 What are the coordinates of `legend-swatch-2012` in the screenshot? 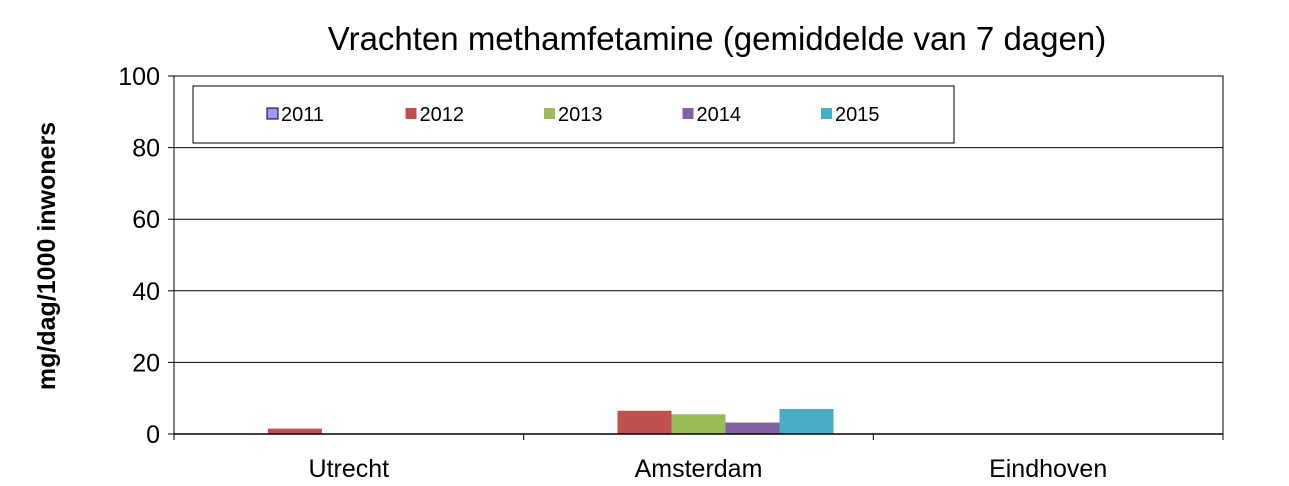 It's located at (411, 113).